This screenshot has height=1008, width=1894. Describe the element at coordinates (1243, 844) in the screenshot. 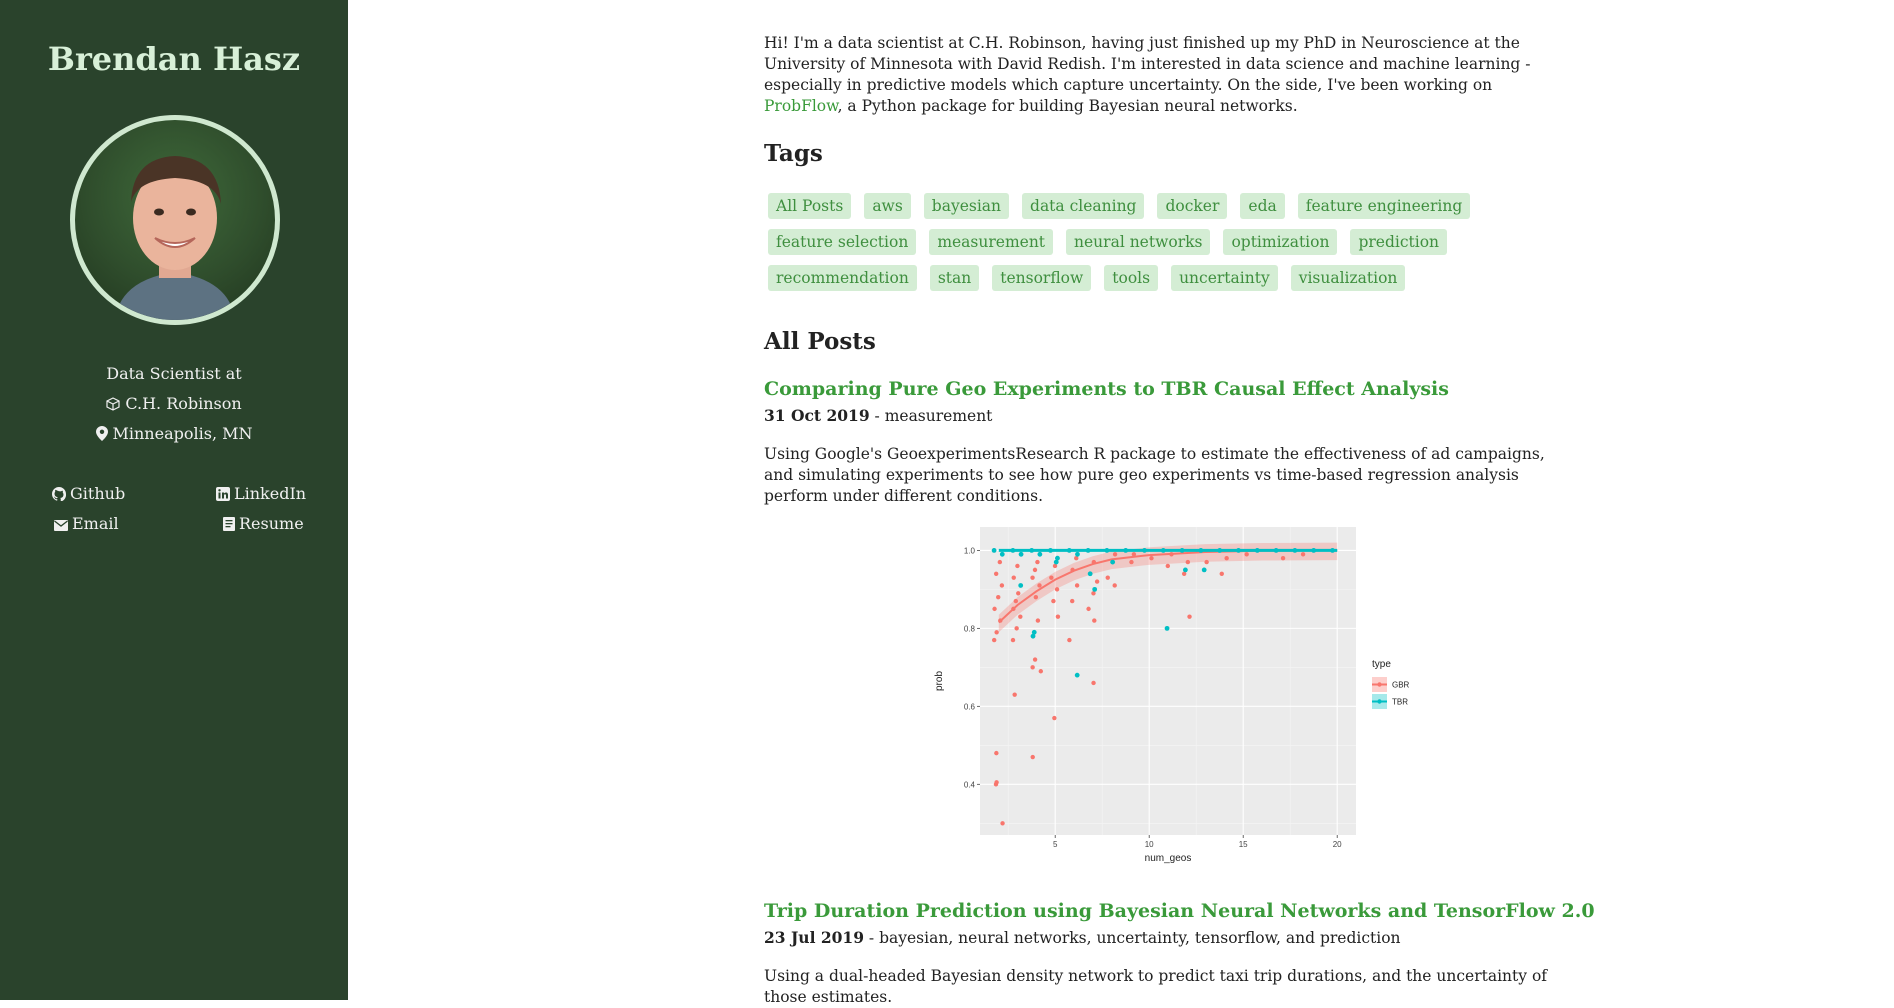

I see `x-tick-label: 15` at that location.